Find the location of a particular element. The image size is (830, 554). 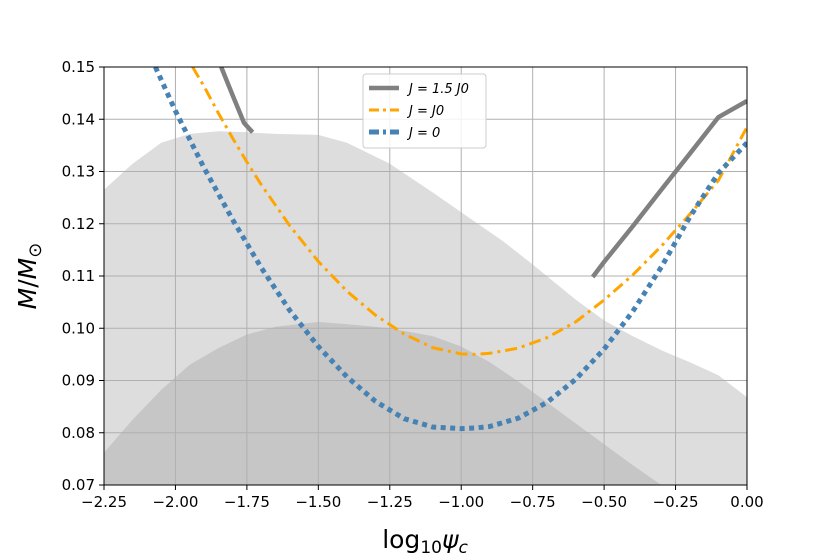

y-tick-label: 0.15 is located at coordinates (78, 67).